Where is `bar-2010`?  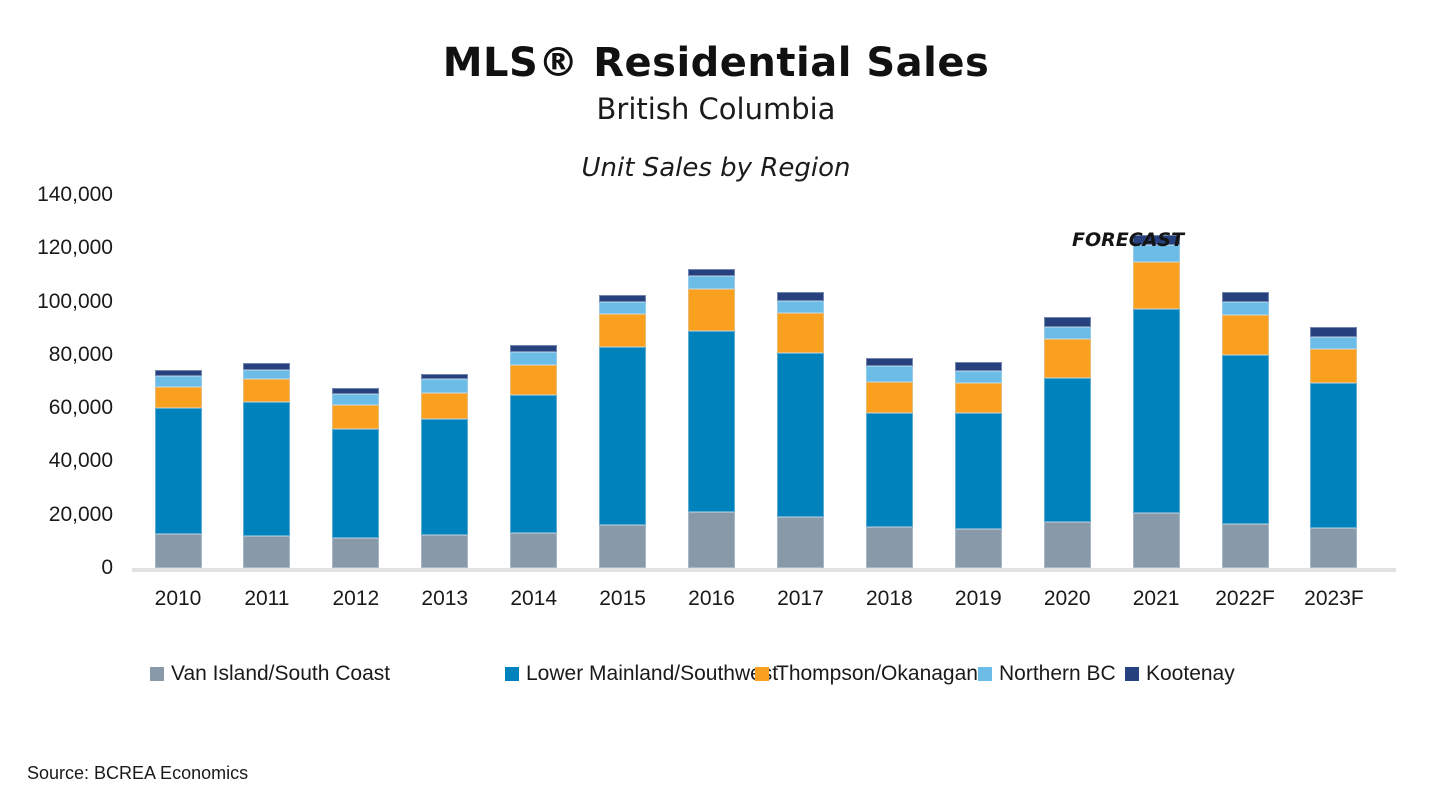 bar-2010 is located at coordinates (178, 468).